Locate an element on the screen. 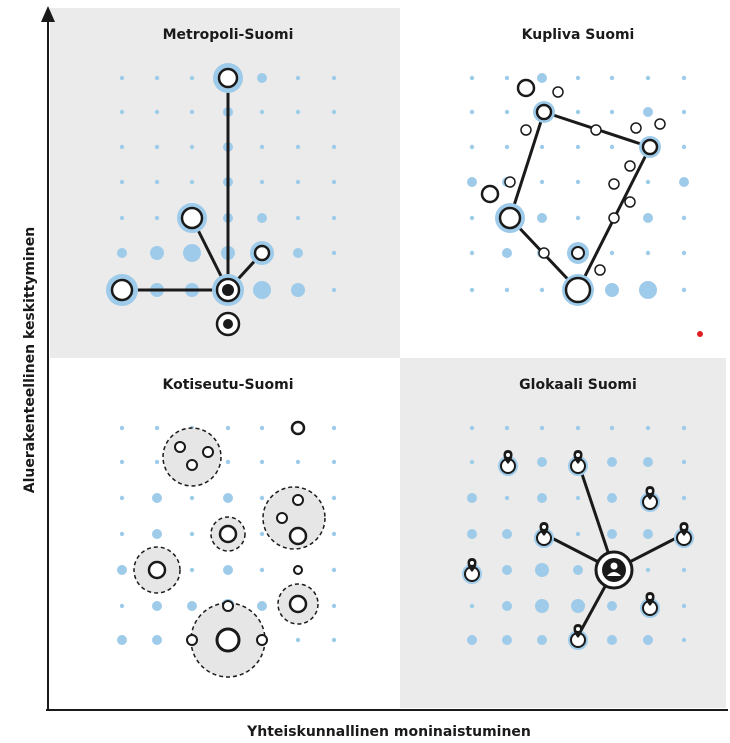  clusters-kotiseutu is located at coordinates (229, 549).